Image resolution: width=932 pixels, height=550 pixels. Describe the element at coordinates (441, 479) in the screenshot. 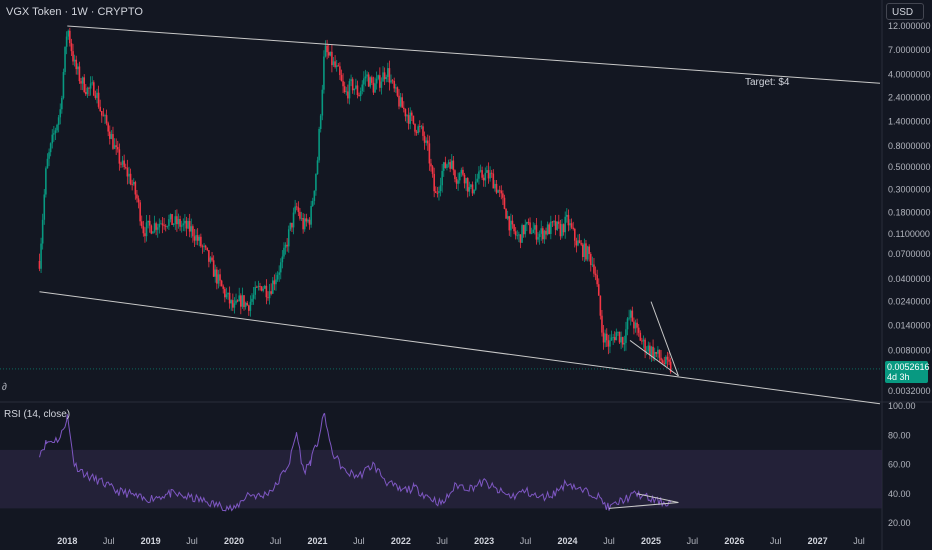

I see `rsi-band` at that location.